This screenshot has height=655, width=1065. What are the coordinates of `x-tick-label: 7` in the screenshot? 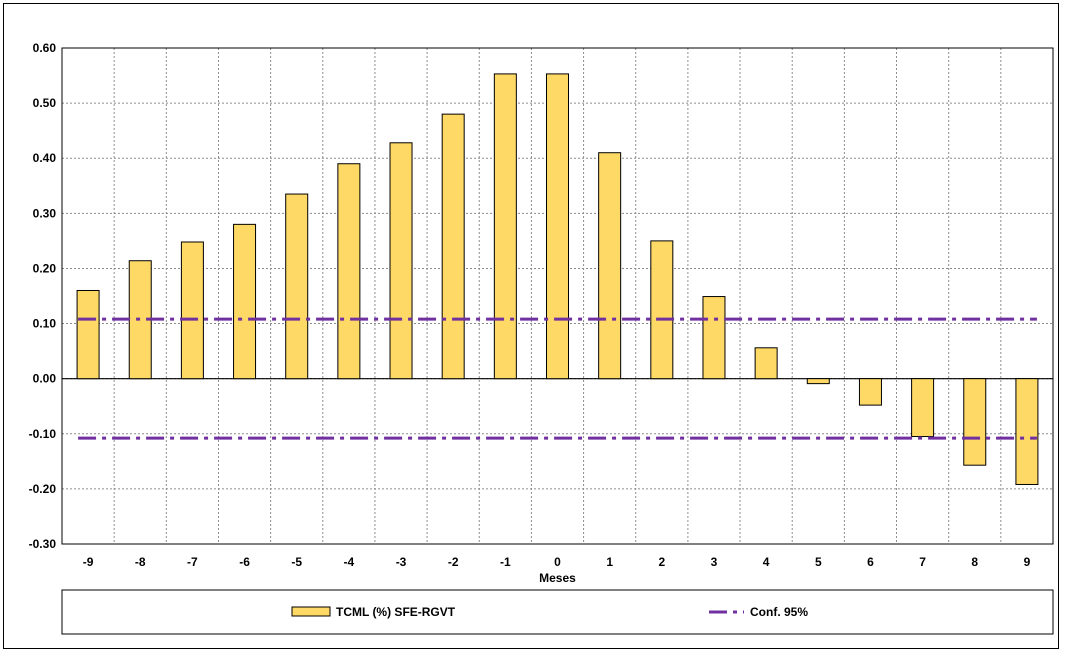 It's located at (922, 562).